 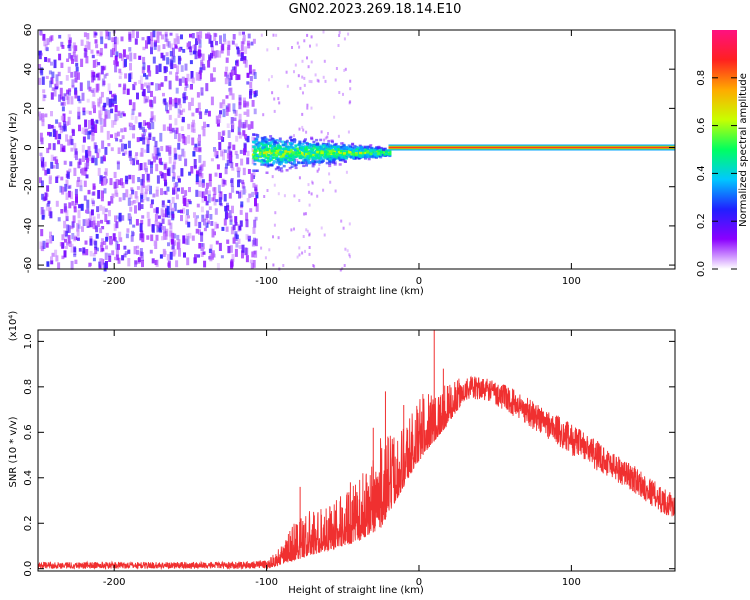 What do you see at coordinates (701, 269) in the screenshot?
I see `colorbar-tick-label: 0.0` at bounding box center [701, 269].